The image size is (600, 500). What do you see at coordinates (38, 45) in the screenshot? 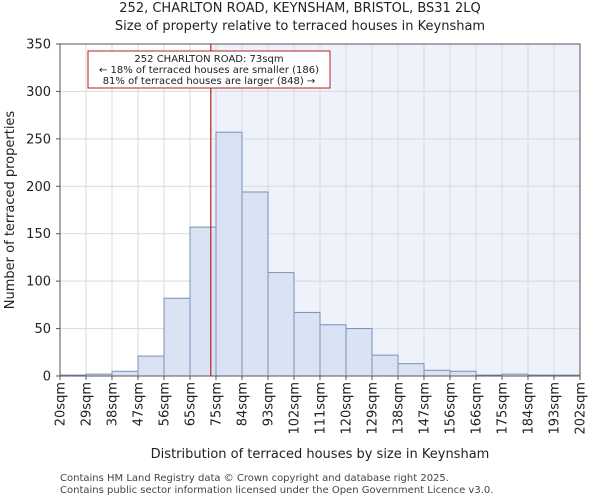
I see `y-tick-label: 350` at bounding box center [38, 45].